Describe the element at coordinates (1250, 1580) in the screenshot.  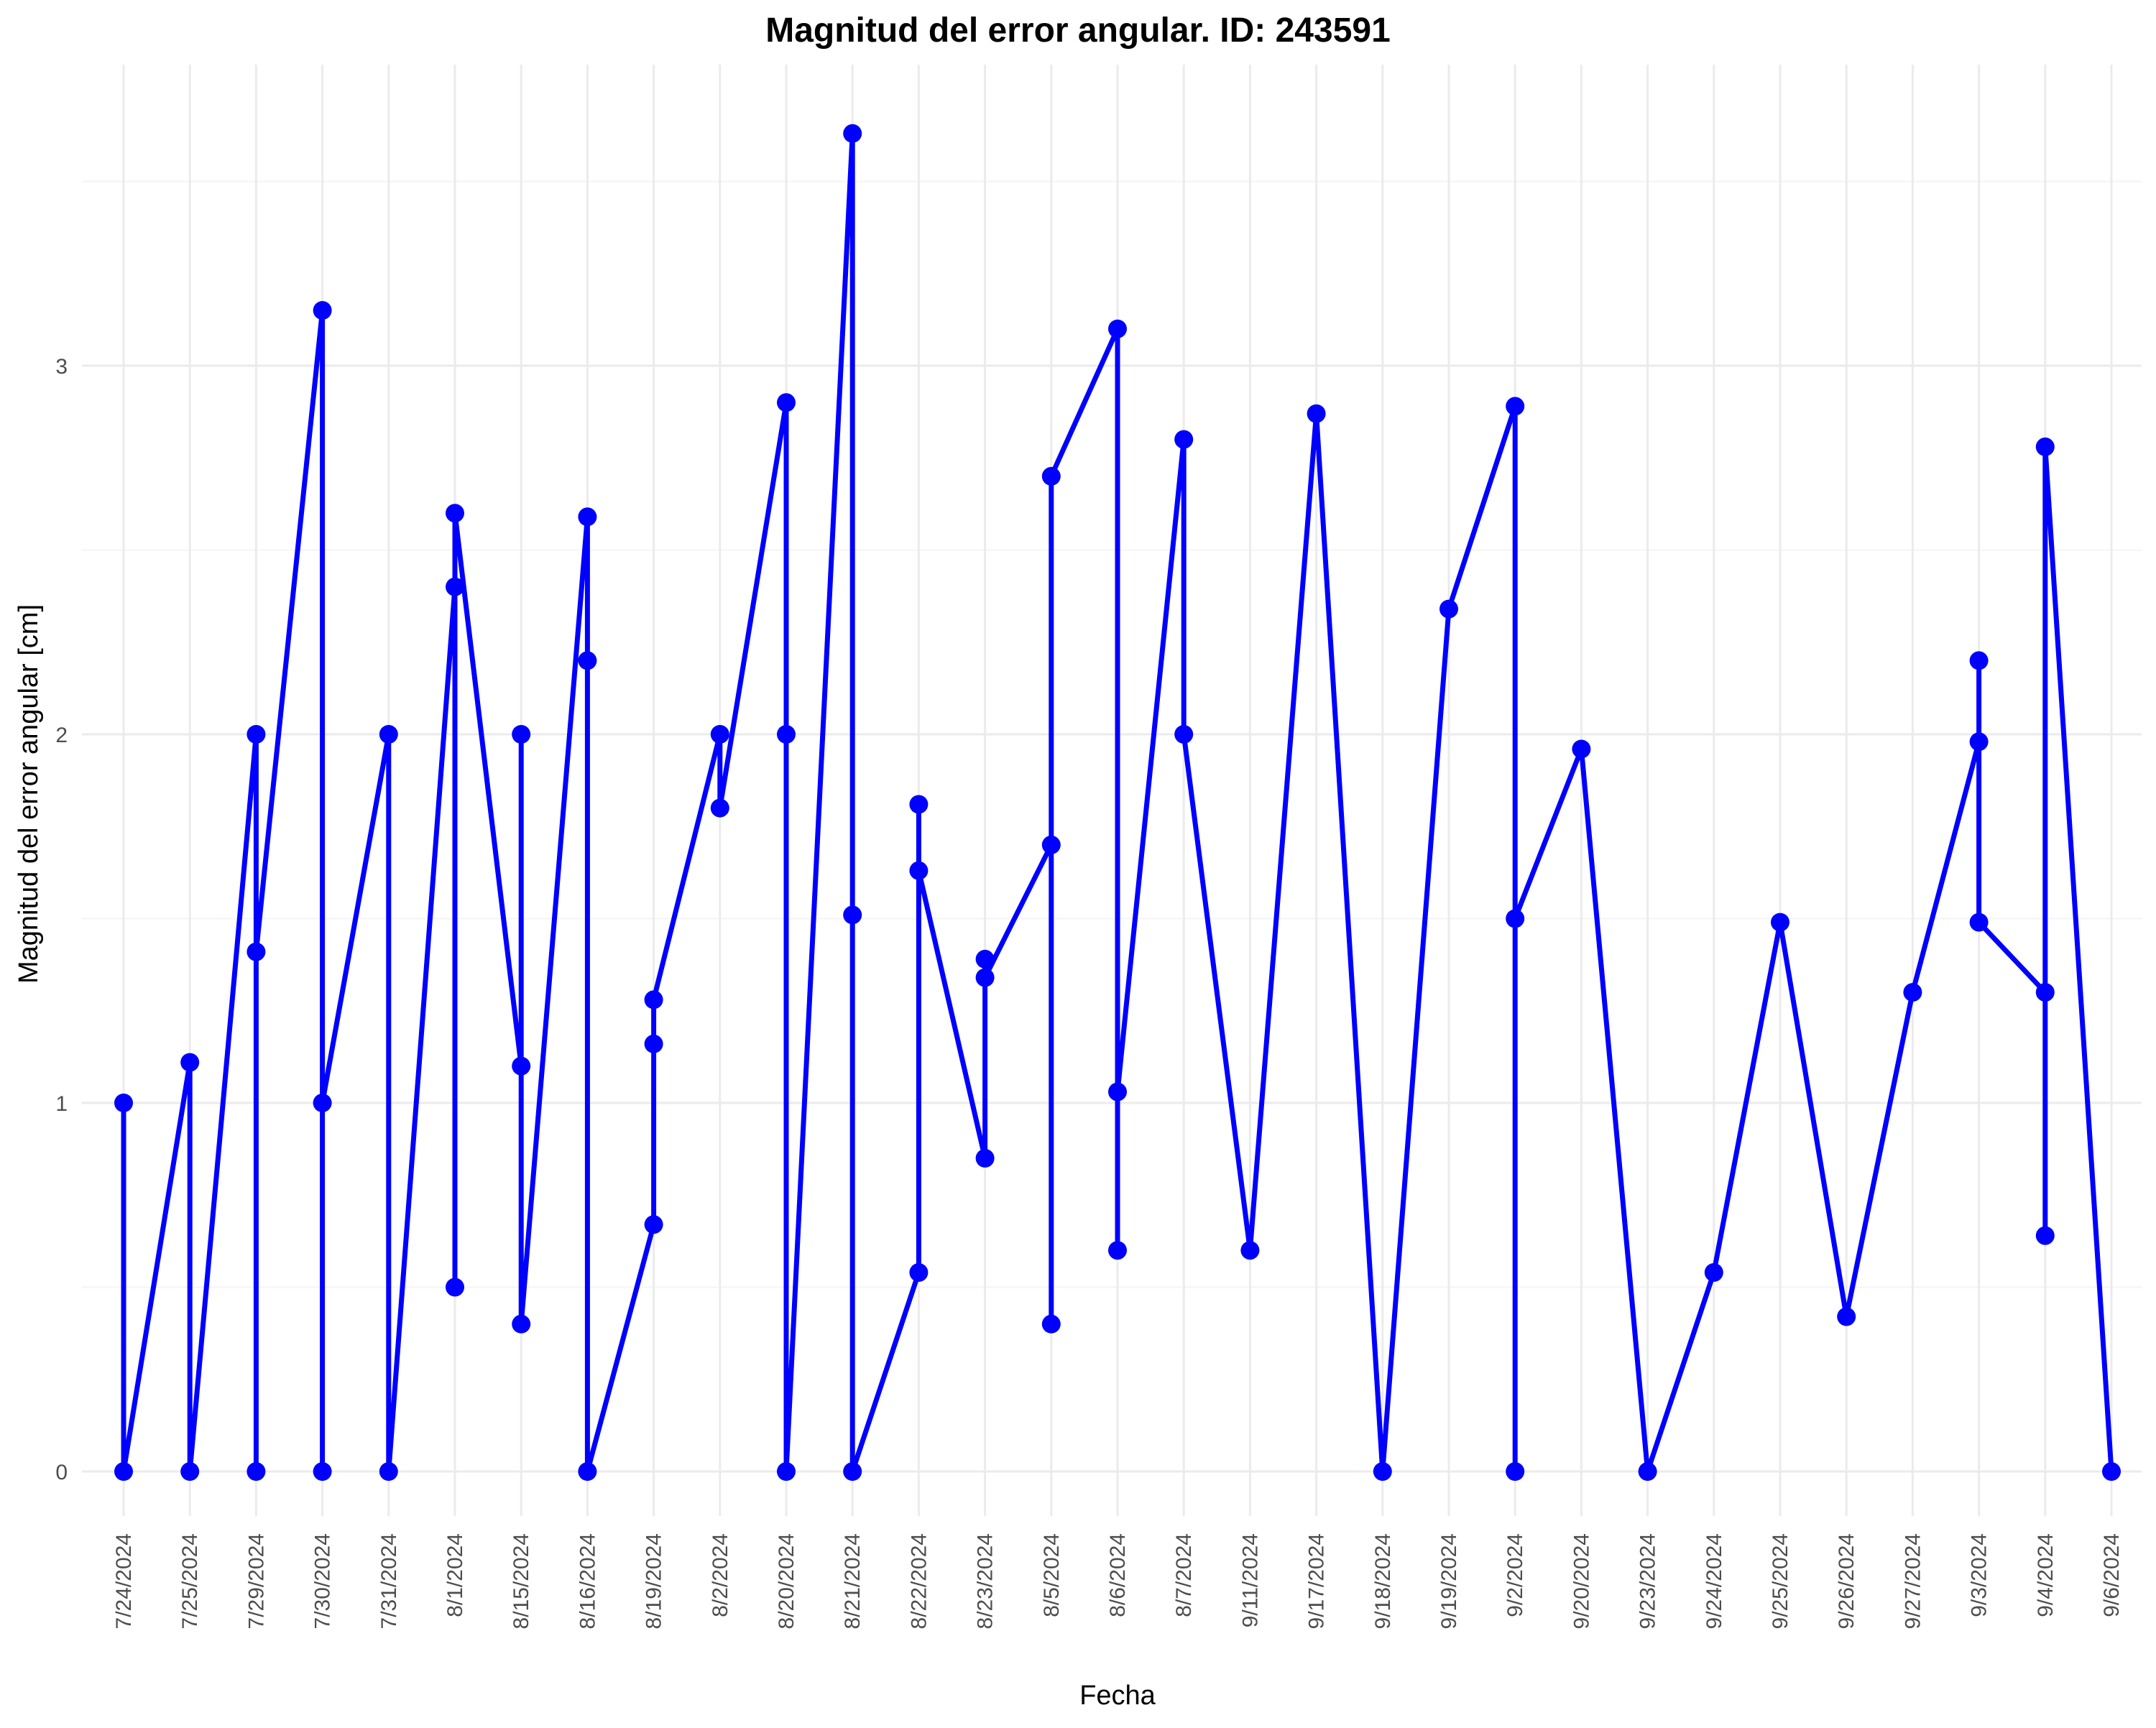
I see `x-tick-label: 9/11/2024` at that location.